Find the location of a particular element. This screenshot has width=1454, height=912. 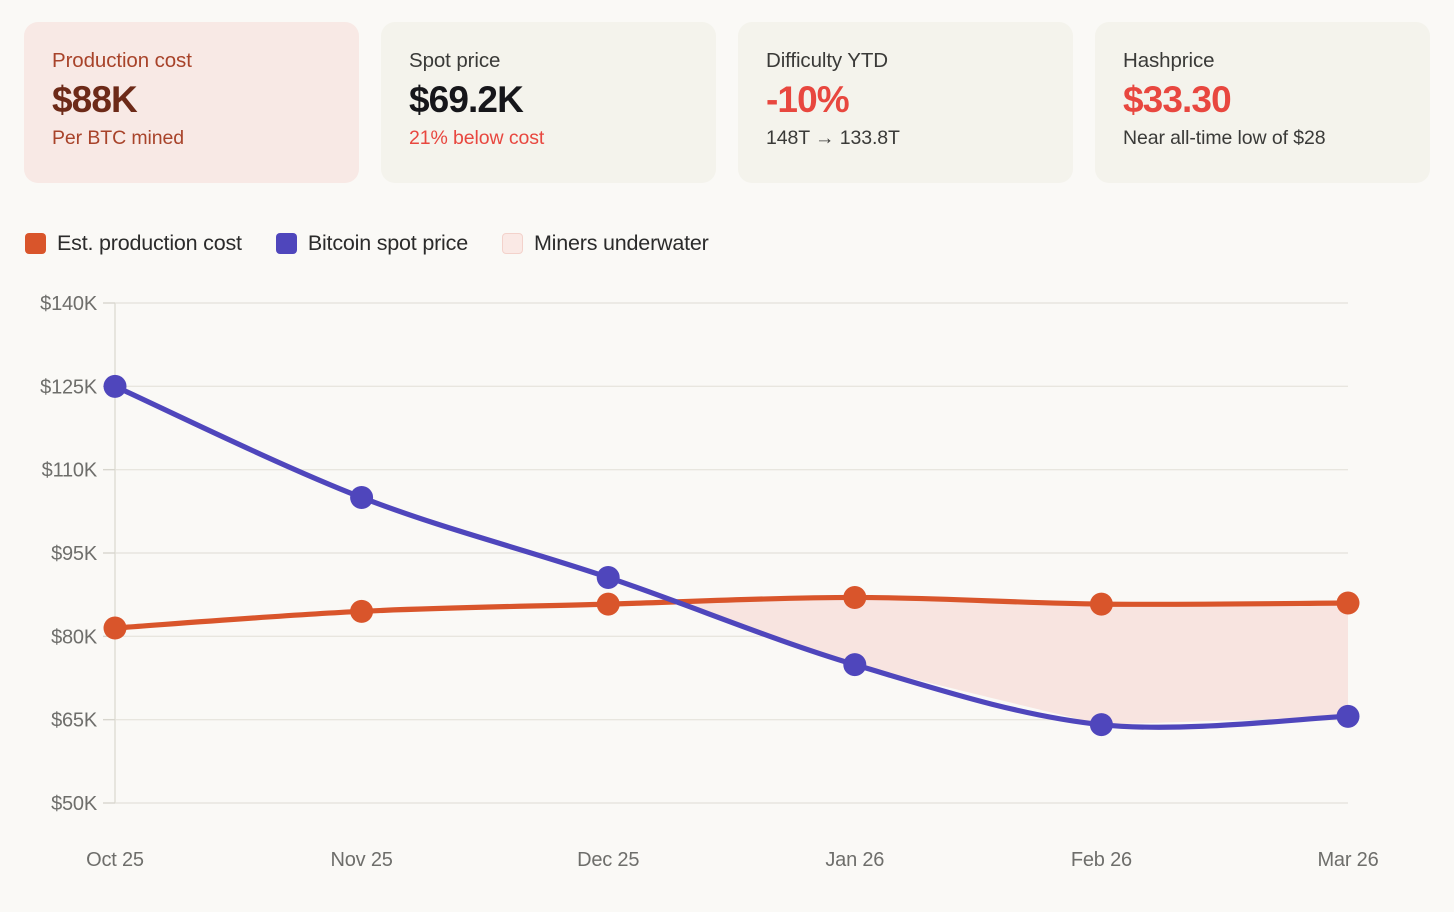

series-line-production-cost is located at coordinates (731, 612).